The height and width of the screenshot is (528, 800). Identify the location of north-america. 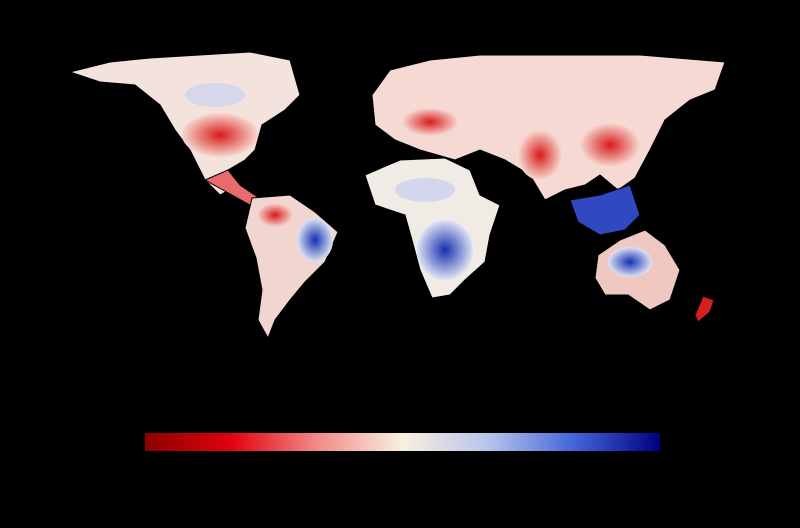
(184, 123).